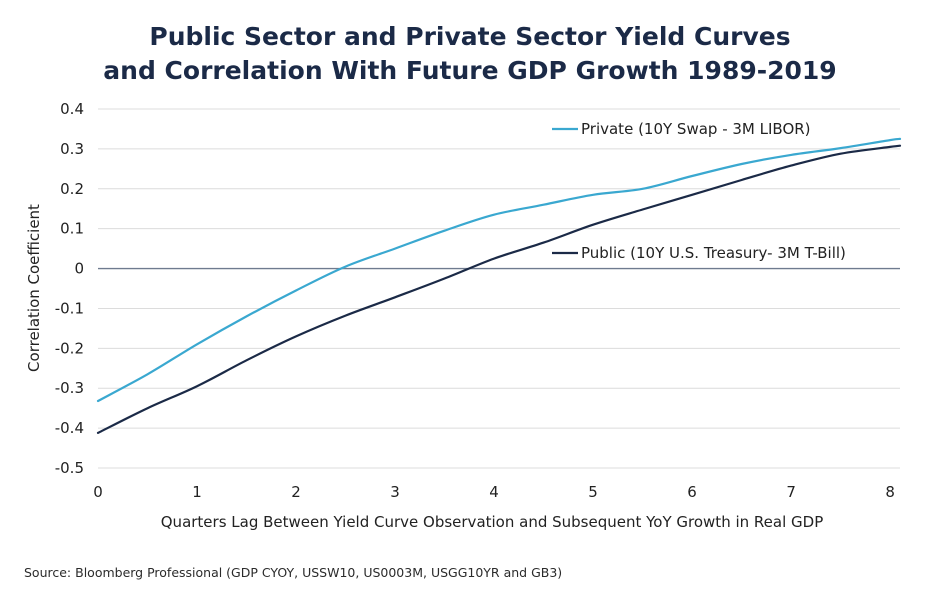  What do you see at coordinates (696, 129) in the screenshot?
I see `series-label: Private (10Y Swap - 3M LIBOR)` at bounding box center [696, 129].